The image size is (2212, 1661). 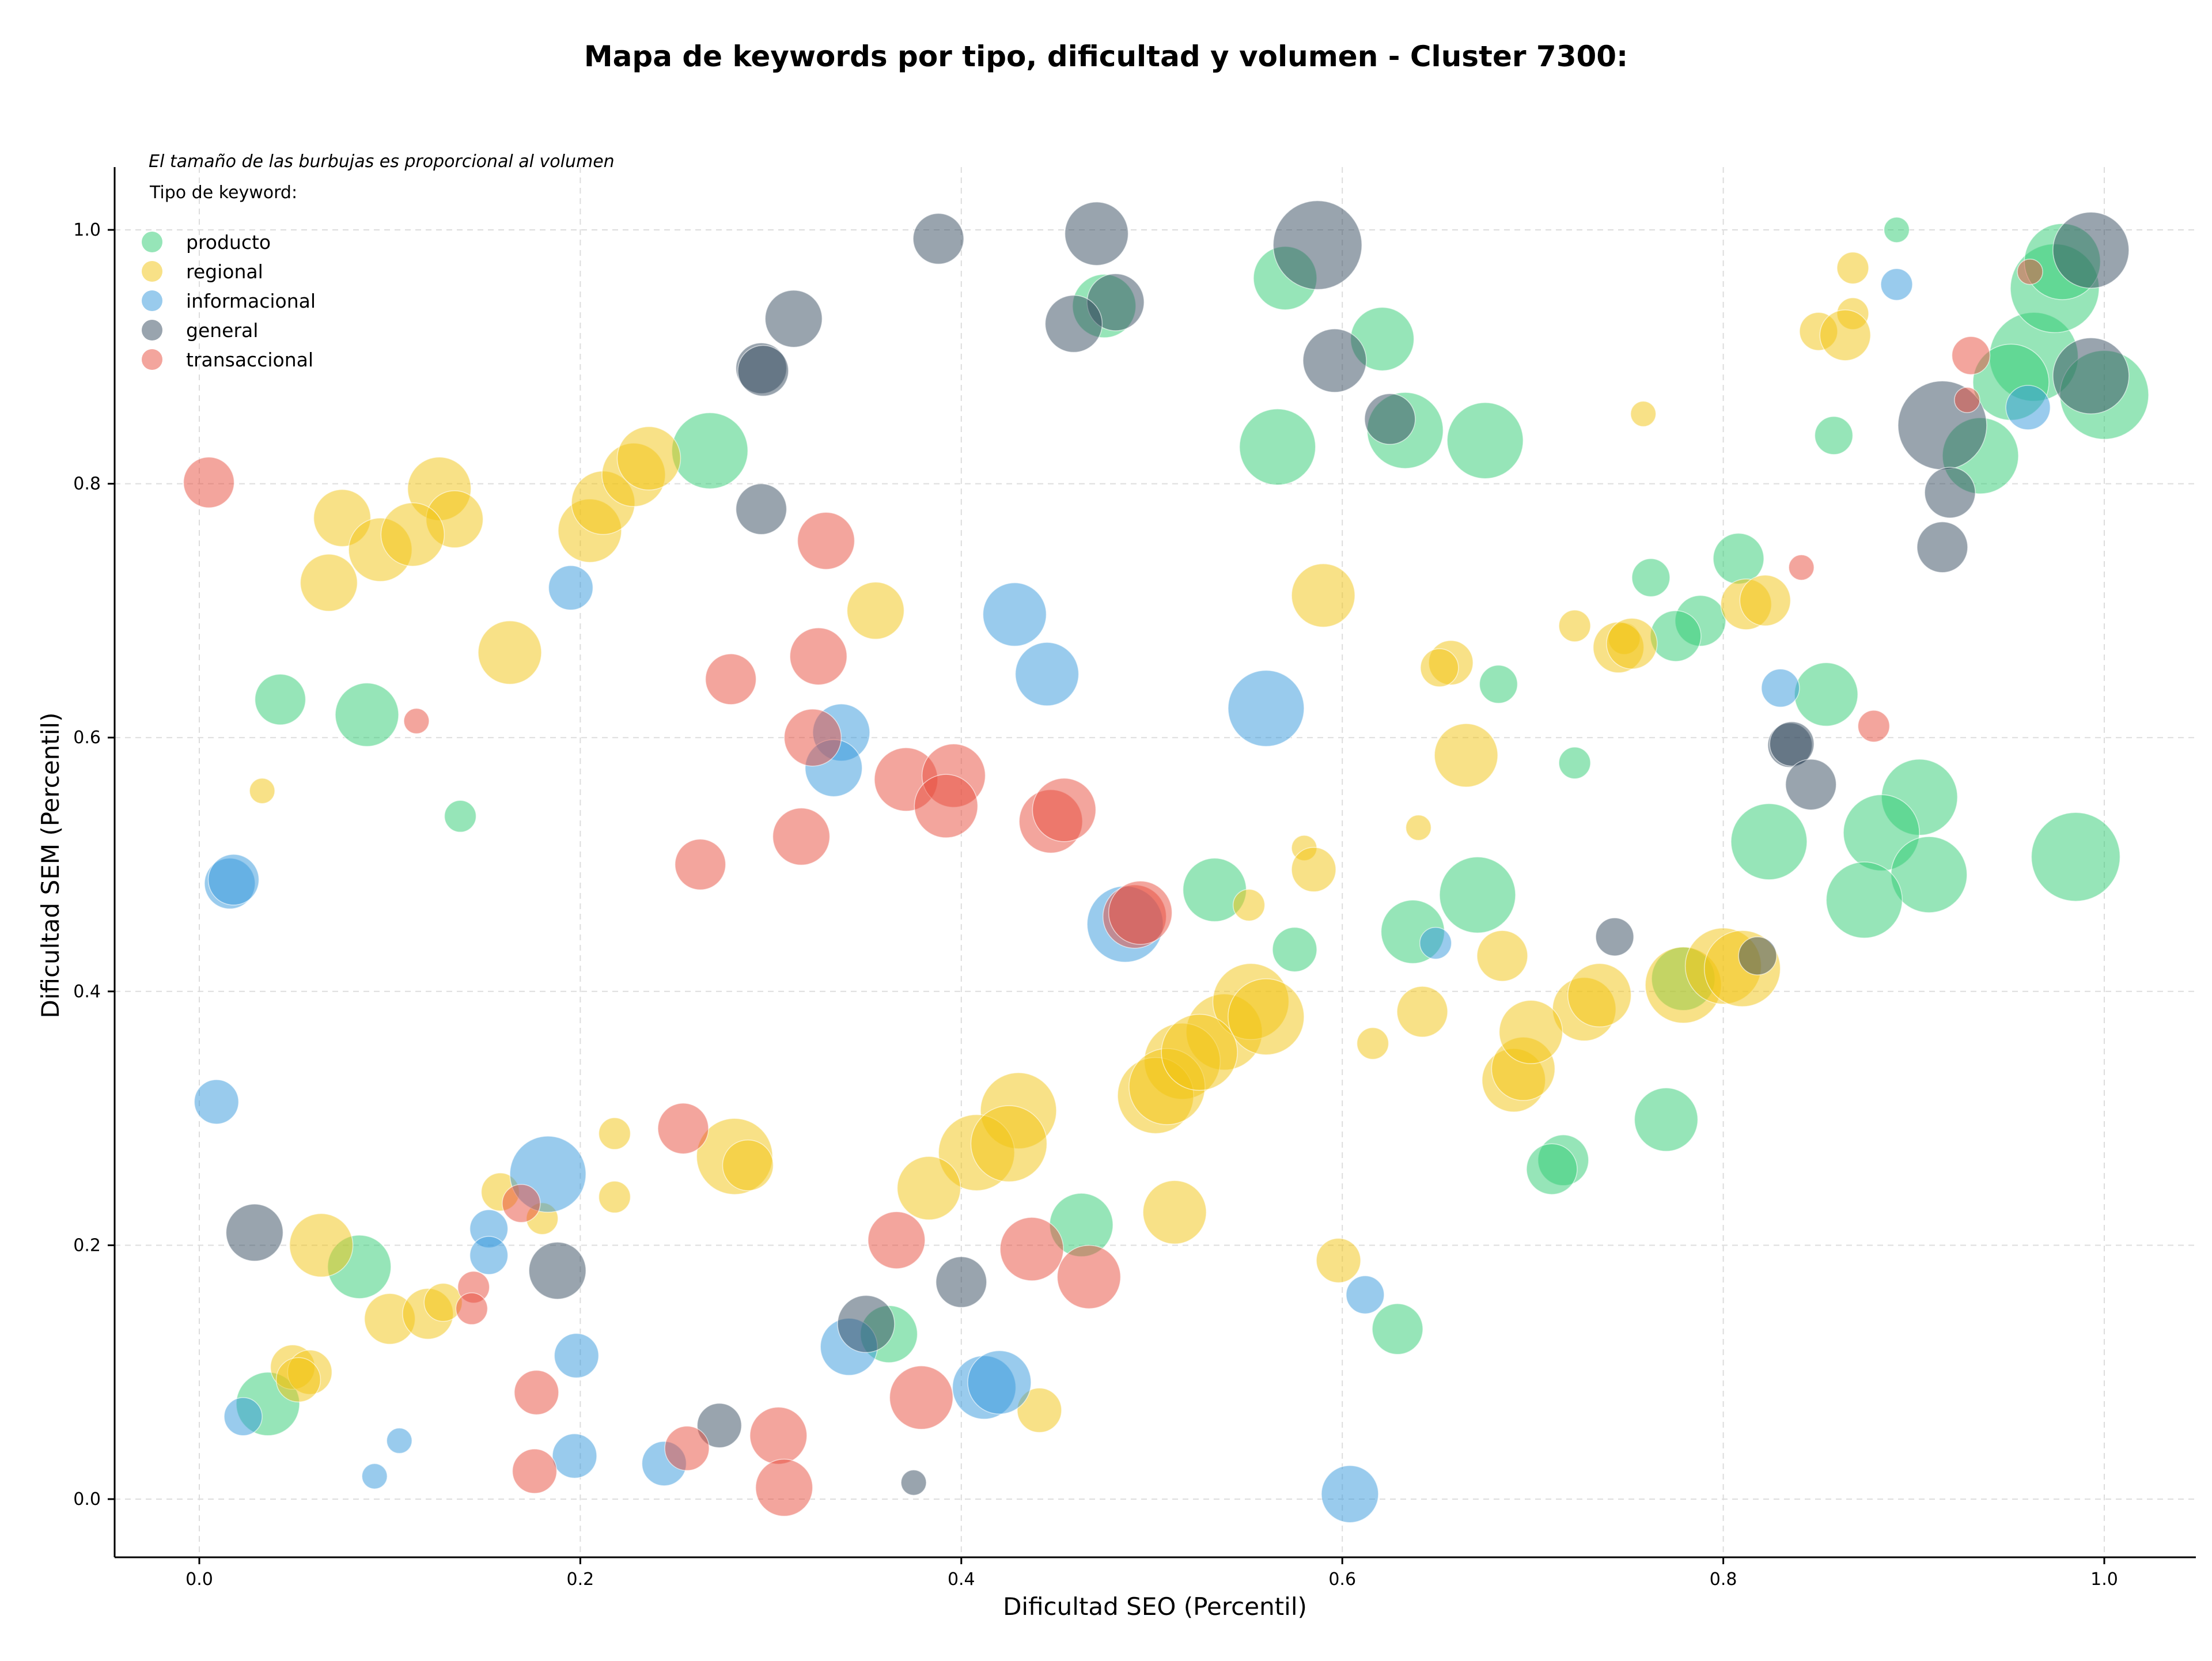 I want to click on y-tick-label: 0.2, so click(x=87, y=1245).